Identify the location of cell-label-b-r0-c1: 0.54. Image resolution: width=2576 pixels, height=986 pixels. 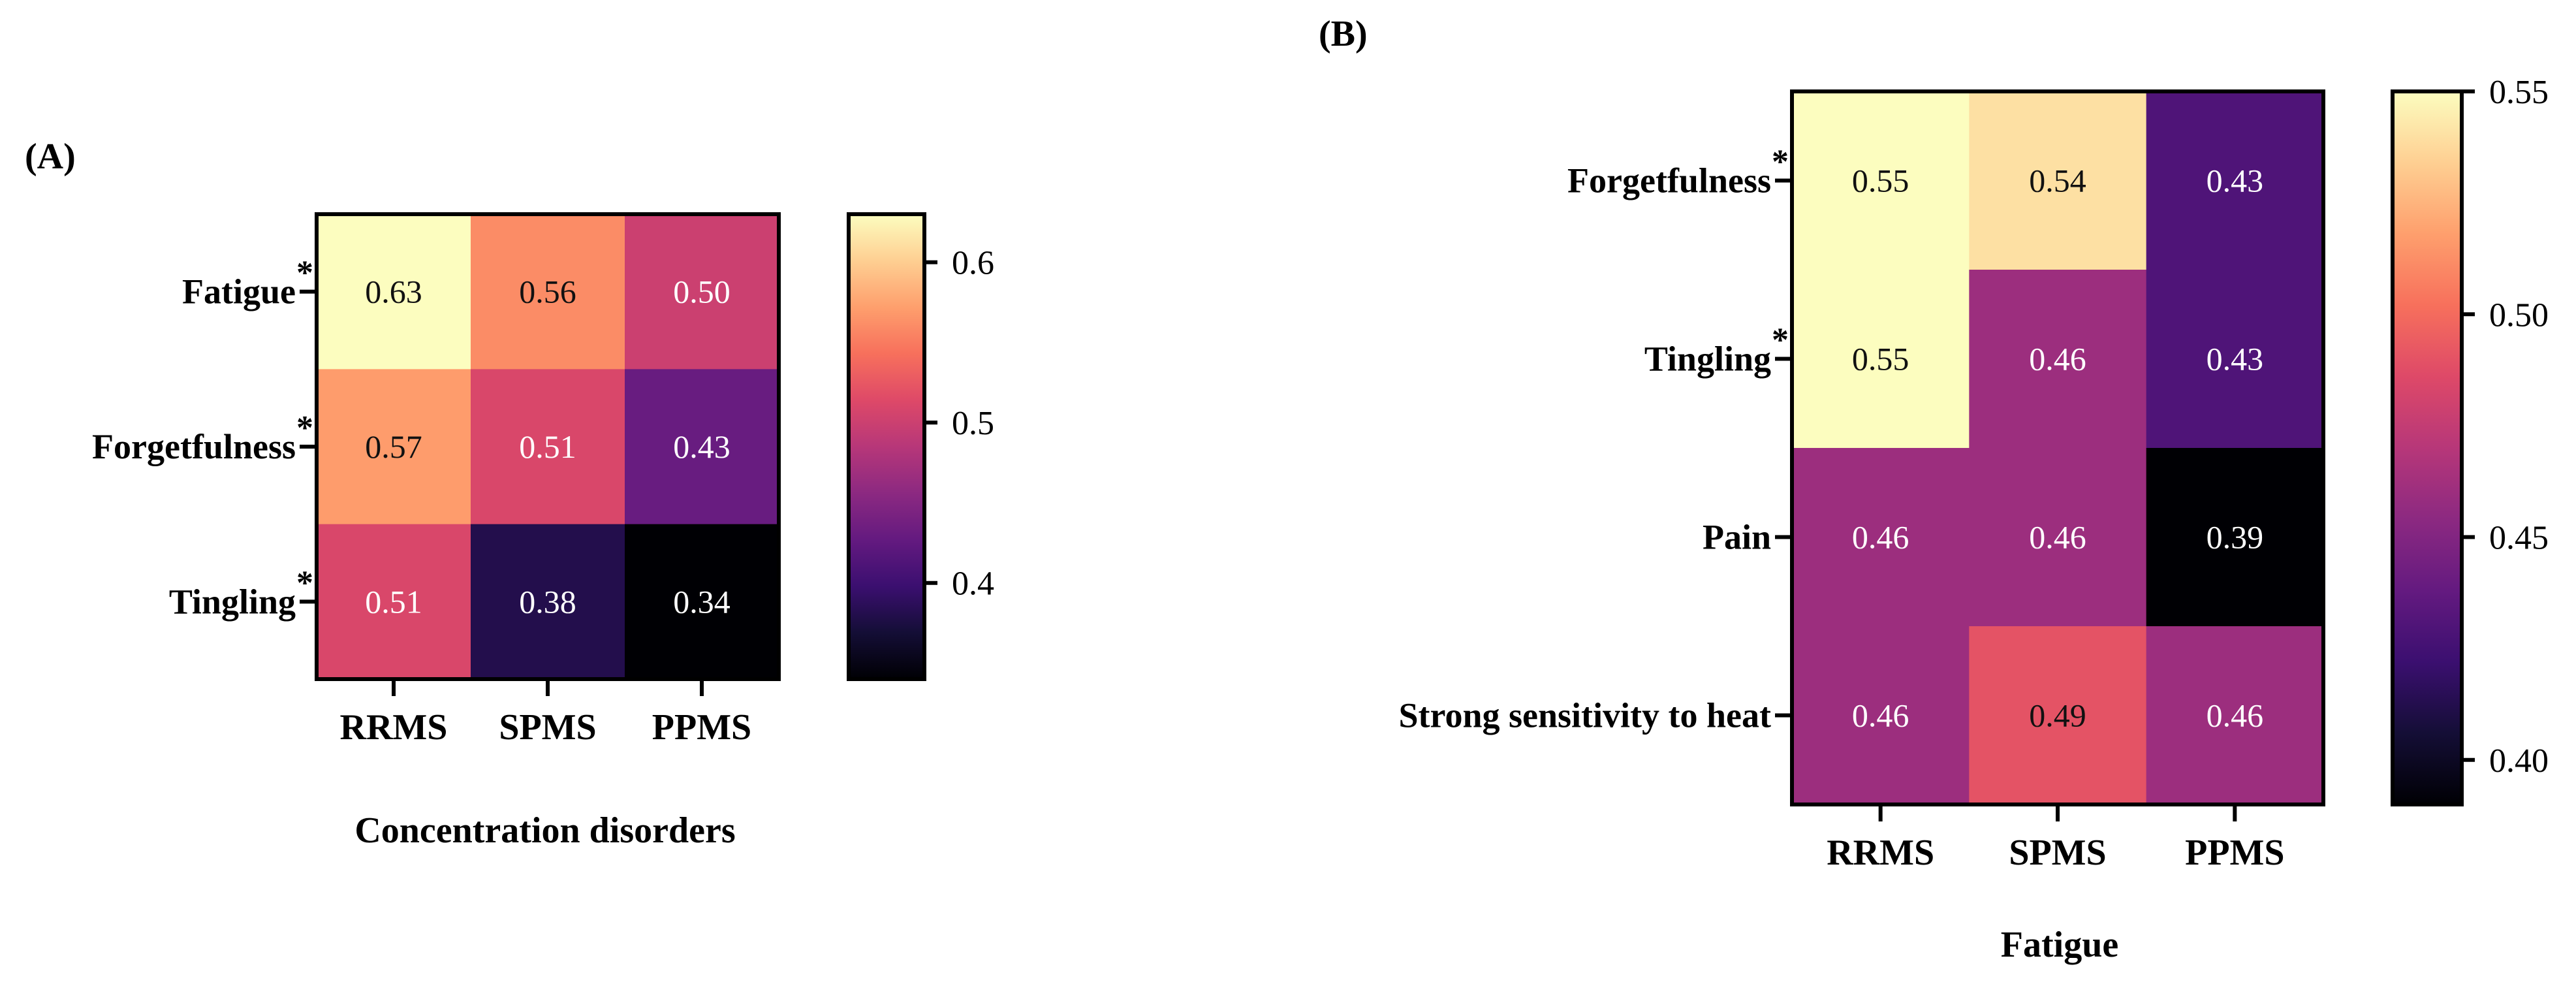
(2057, 181).